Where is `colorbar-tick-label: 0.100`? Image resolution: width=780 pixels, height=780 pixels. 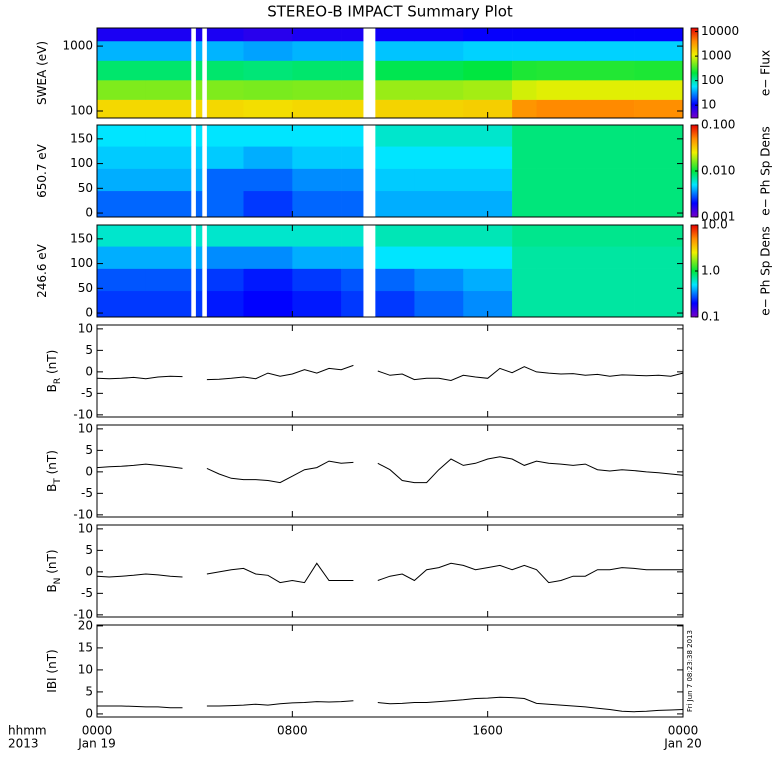
colorbar-tick-label: 0.100 is located at coordinates (718, 125).